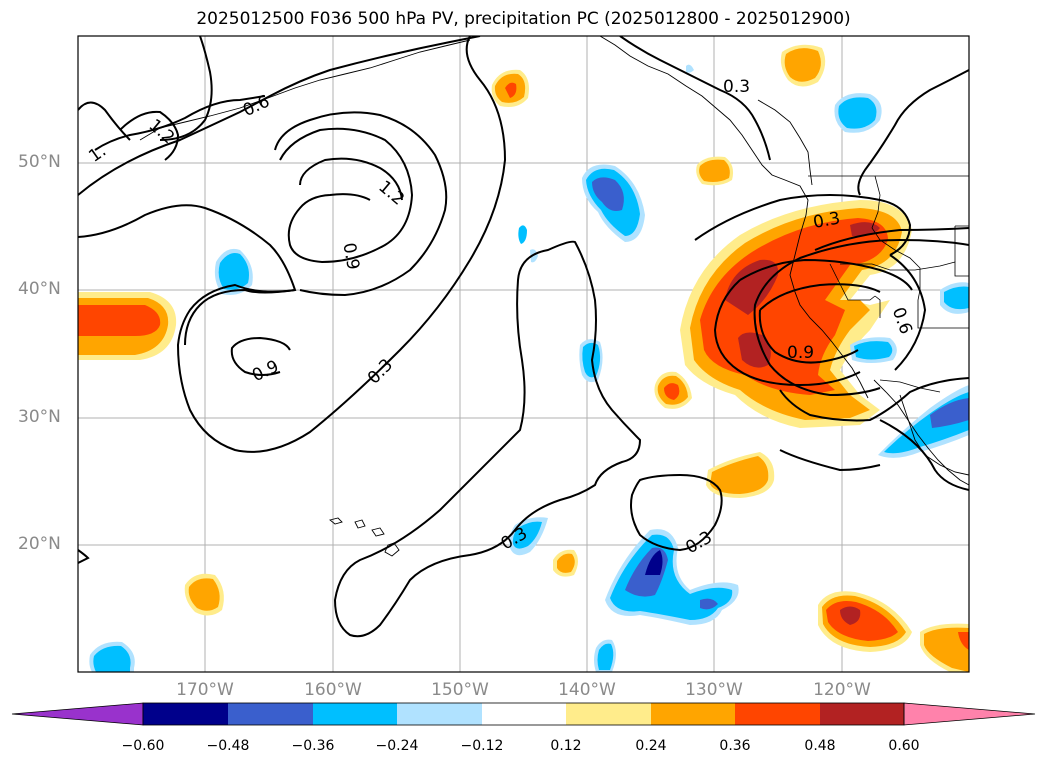  Describe the element at coordinates (39, 162) in the screenshot. I see `lat-label: 50°N` at that location.